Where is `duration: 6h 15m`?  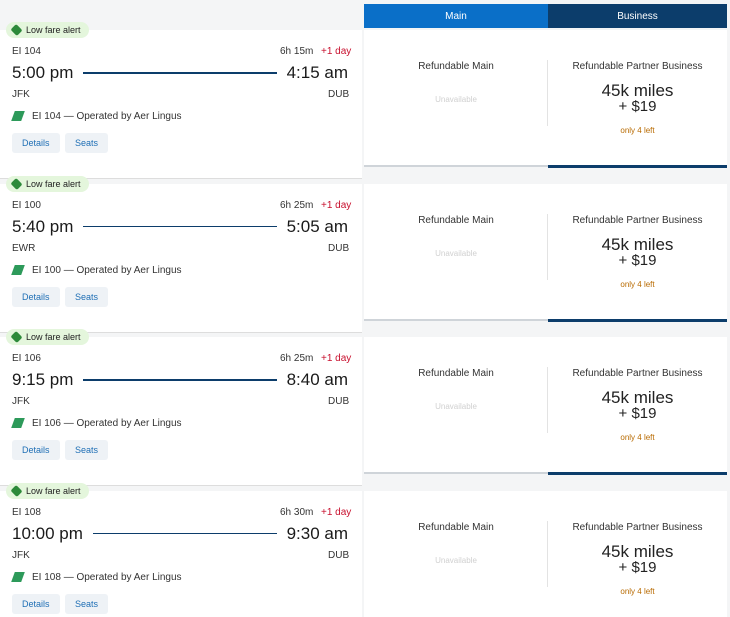
duration: 6h 15m is located at coordinates (297, 51).